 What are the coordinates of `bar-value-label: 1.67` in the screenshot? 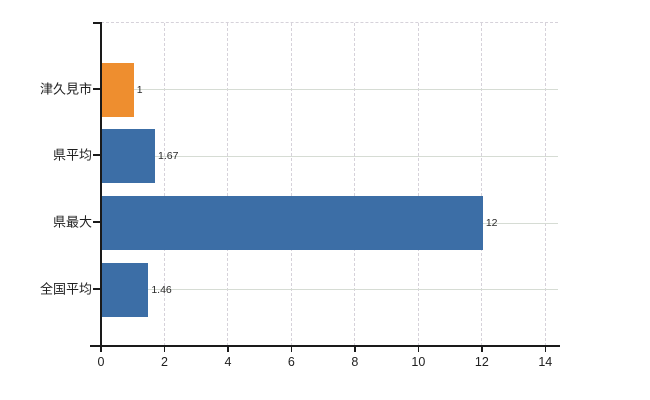 It's located at (168, 156).